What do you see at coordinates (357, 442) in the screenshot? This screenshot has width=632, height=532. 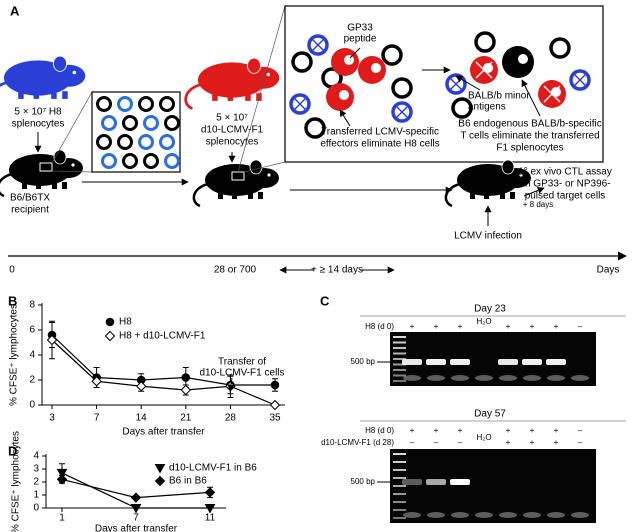 I see `row-label: d10-LCMV-F1 (d 28)` at bounding box center [357, 442].